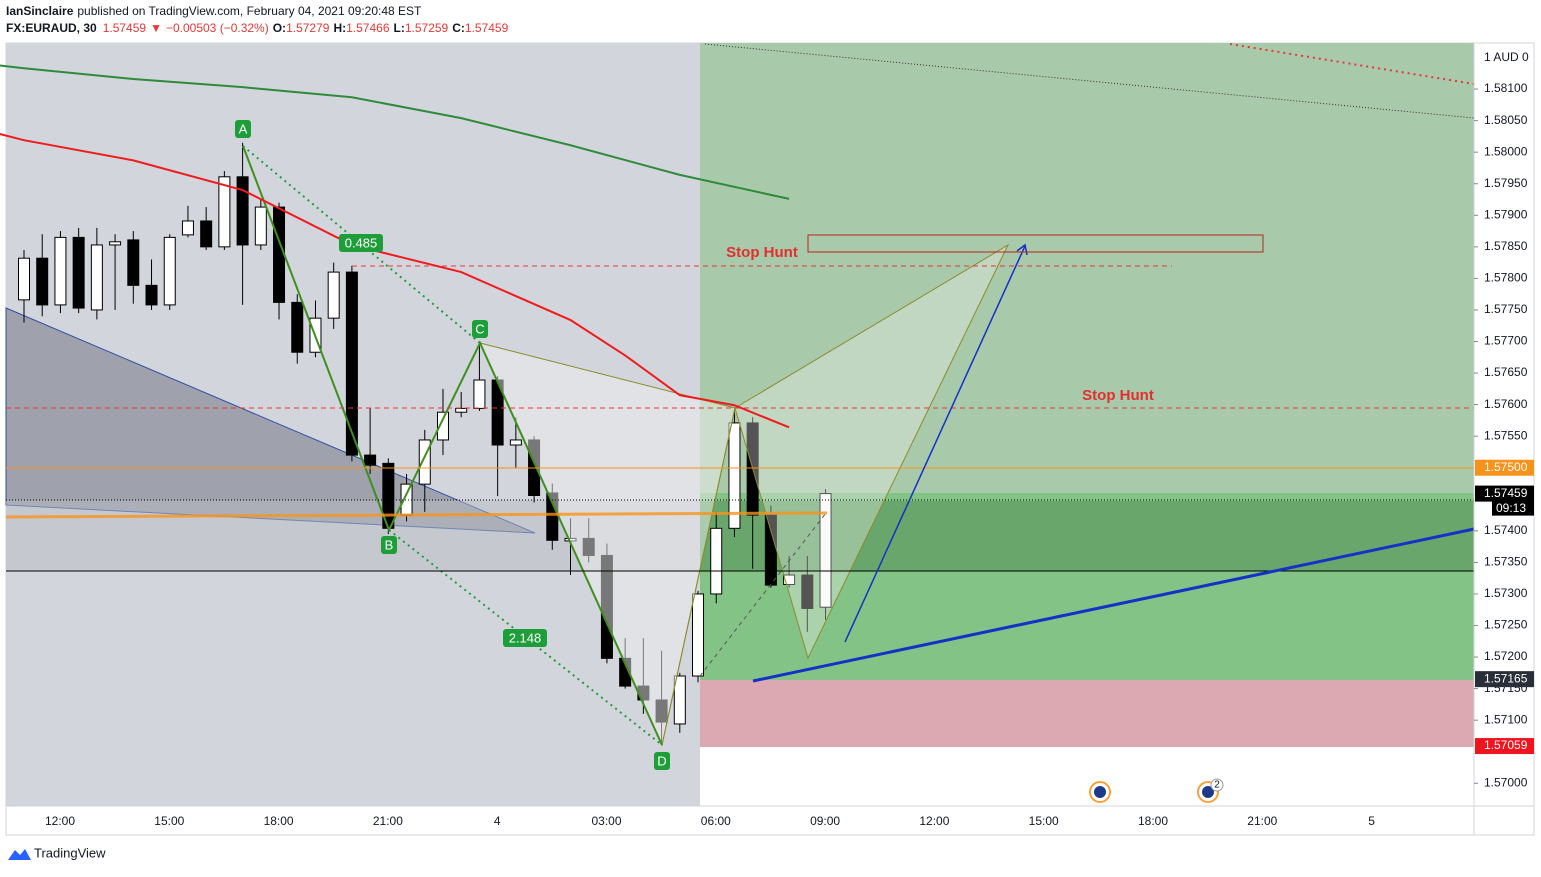 The width and height of the screenshot is (1541, 877). What do you see at coordinates (763, 594) in the screenshot?
I see `dashed-line` at bounding box center [763, 594].